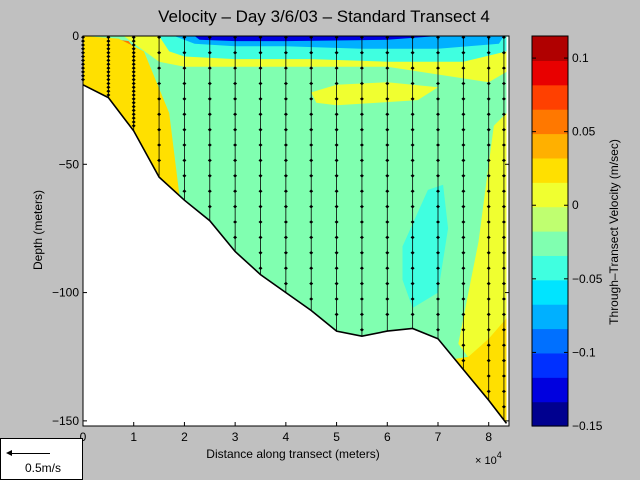  What do you see at coordinates (235, 437) in the screenshot?
I see `x-tick-label: 3` at bounding box center [235, 437].